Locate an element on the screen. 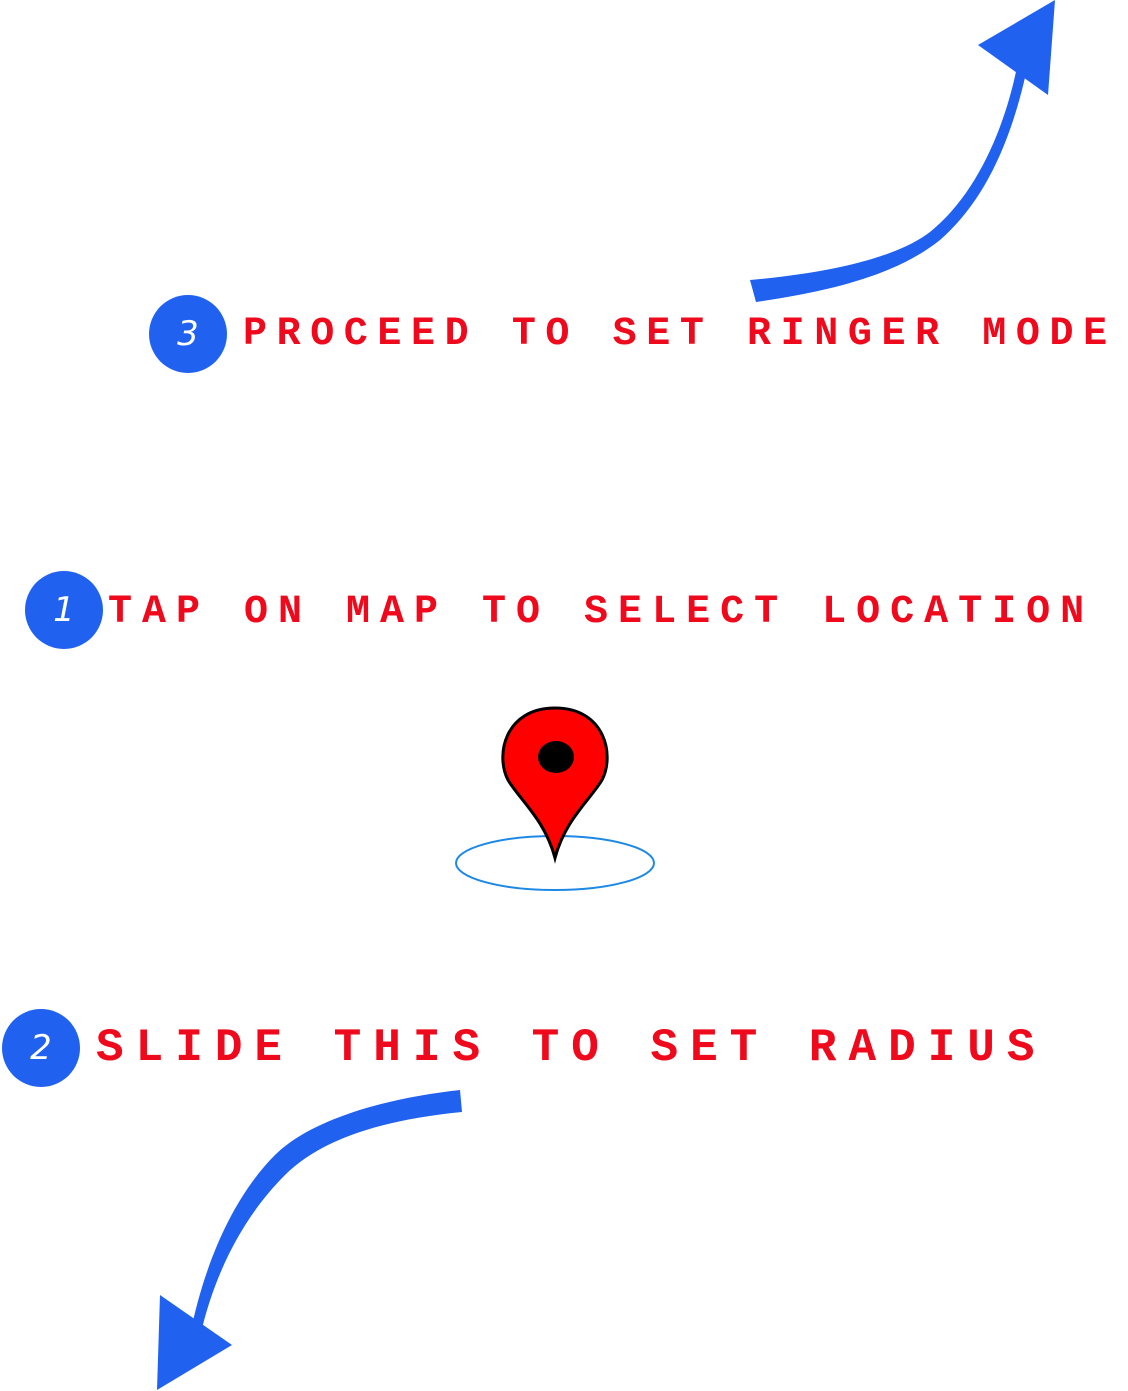  step-badge: 2 is located at coordinates (41, 1048).